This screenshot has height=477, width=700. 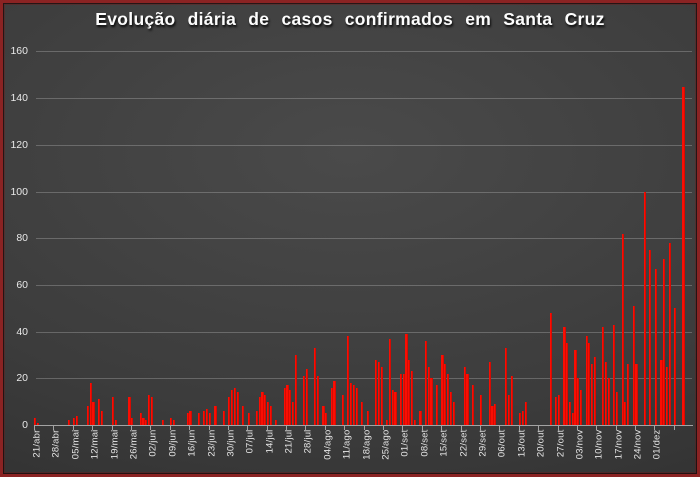 What do you see at coordinates (22, 331) in the screenshot?
I see `y-axis-tick-label: 40` at bounding box center [22, 331].